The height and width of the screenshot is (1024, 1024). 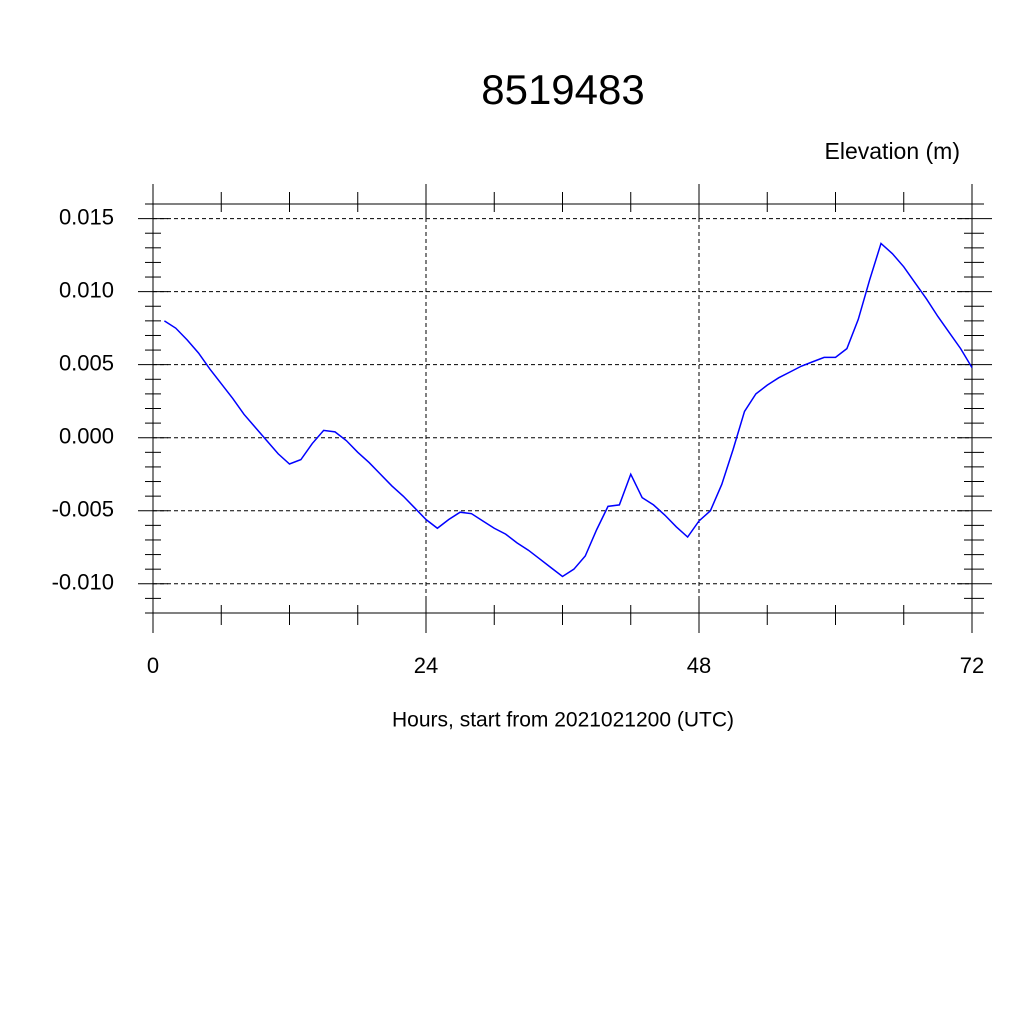 I want to click on y-tick-label: 0.005, so click(x=86, y=362).